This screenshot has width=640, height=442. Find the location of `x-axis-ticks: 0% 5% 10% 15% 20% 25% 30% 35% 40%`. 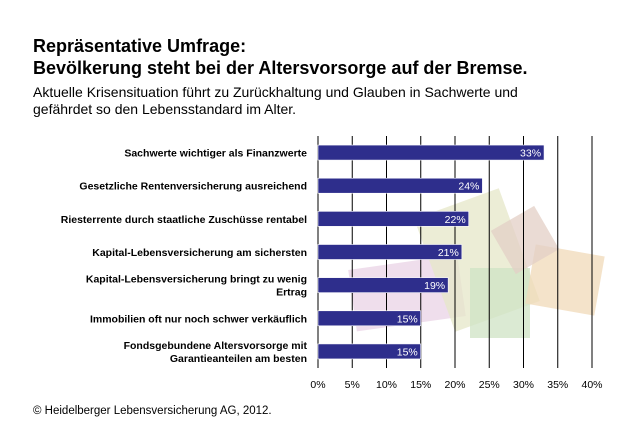

x-axis-ticks: 0% 5% 10% 15% 20% 25% 30% 35% 40% is located at coordinates (456, 385).